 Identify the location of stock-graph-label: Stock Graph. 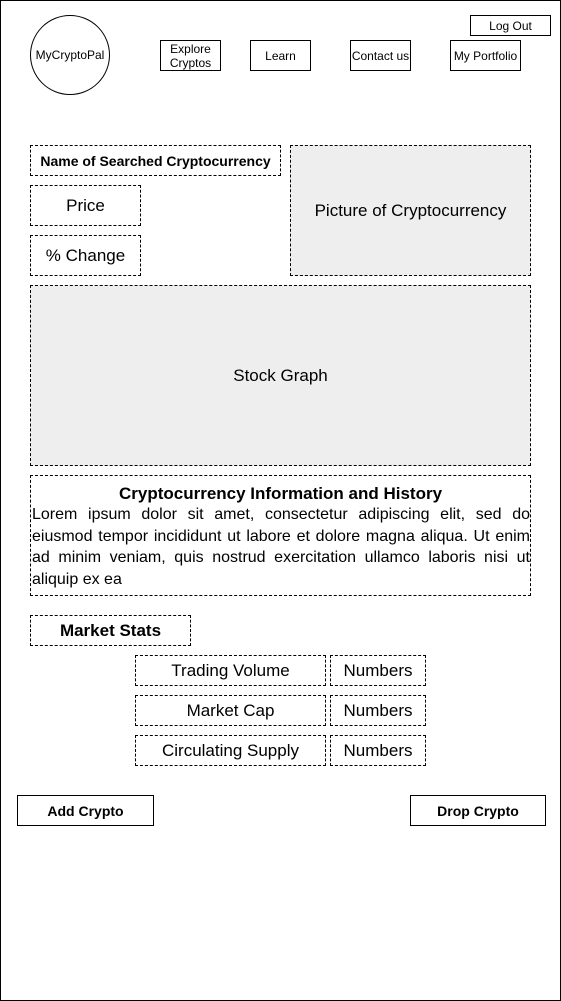
(280, 375).